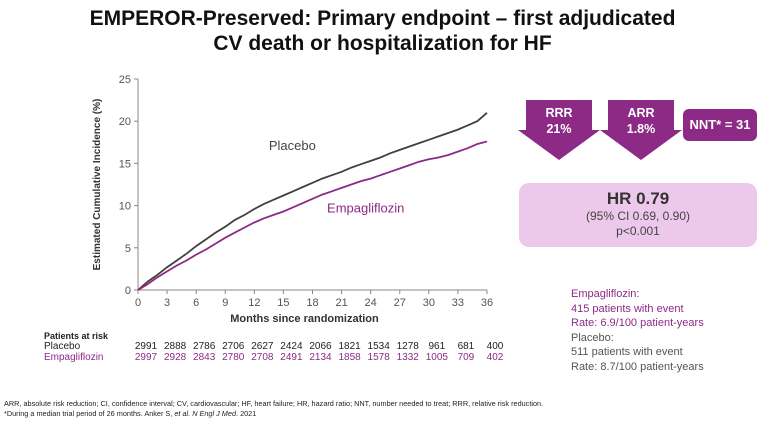 This screenshot has height=421, width=765. I want to click on risk-cell: 1578, so click(378, 357).